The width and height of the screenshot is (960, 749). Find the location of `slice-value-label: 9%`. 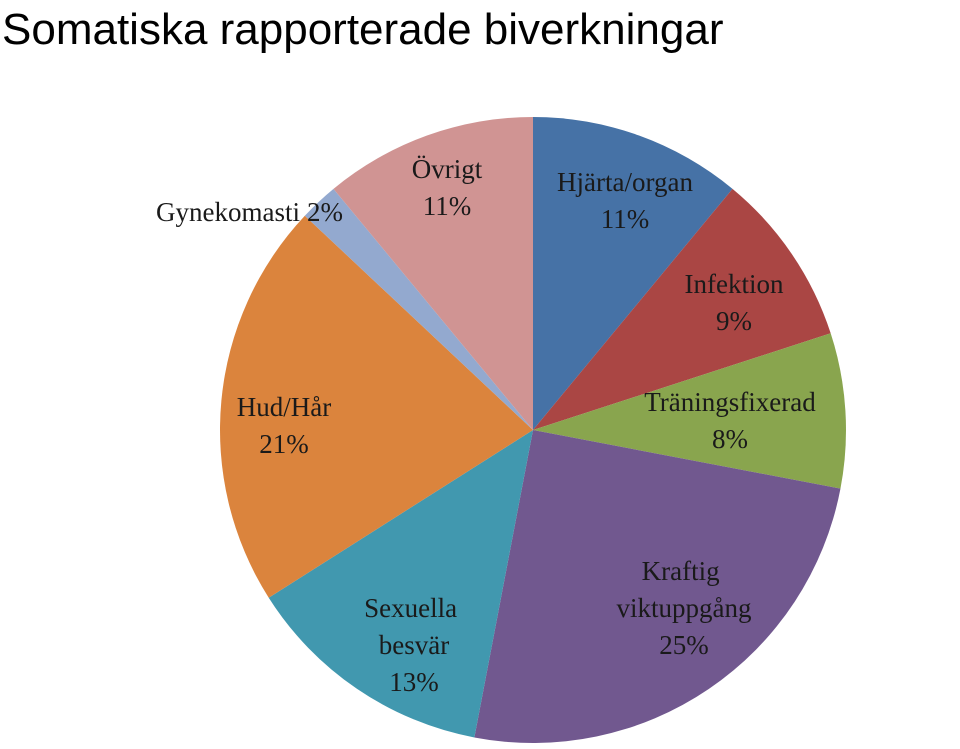

slice-value-label: 9% is located at coordinates (734, 321).